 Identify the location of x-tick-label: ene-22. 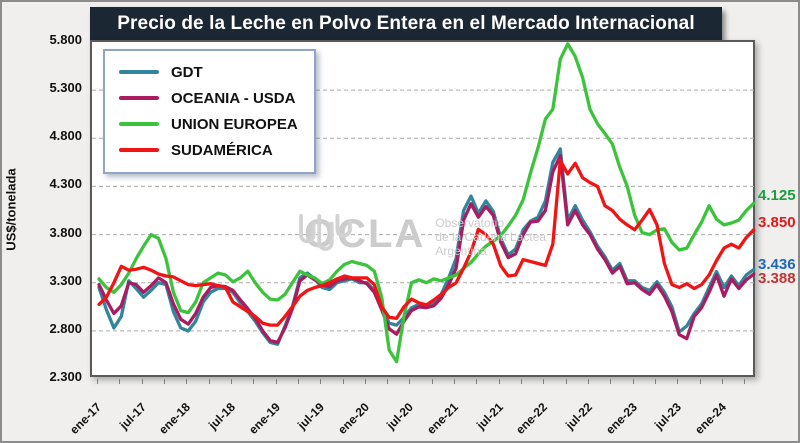
(532, 418).